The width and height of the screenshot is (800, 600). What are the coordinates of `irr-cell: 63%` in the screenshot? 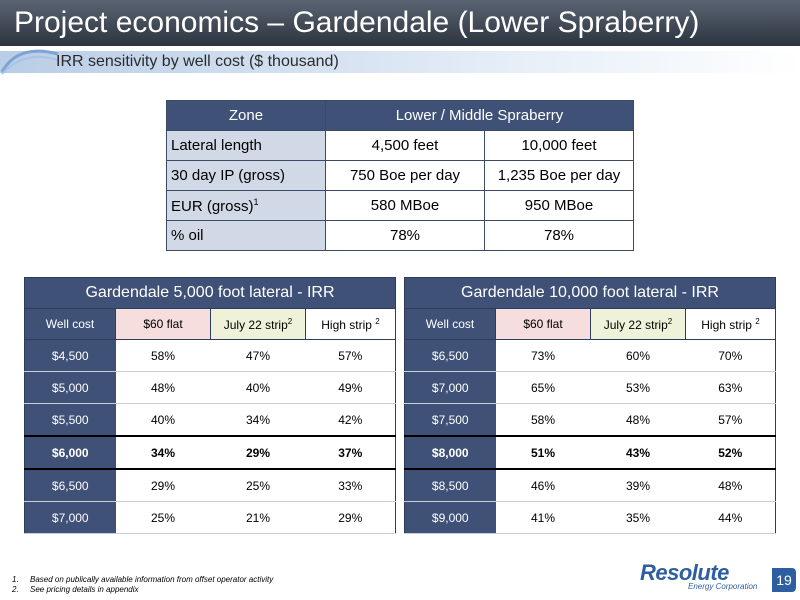 It's located at (730, 387).